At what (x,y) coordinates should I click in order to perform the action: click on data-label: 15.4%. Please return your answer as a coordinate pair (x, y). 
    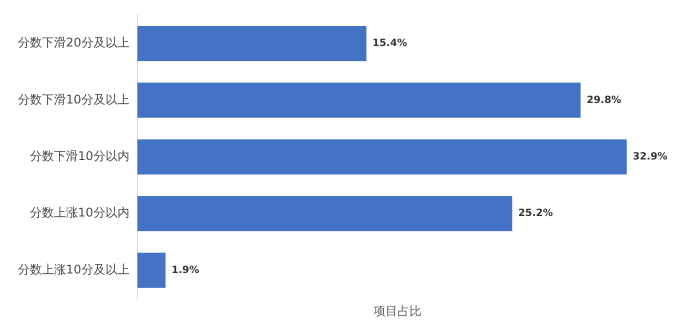
    Looking at the image, I should click on (390, 44).